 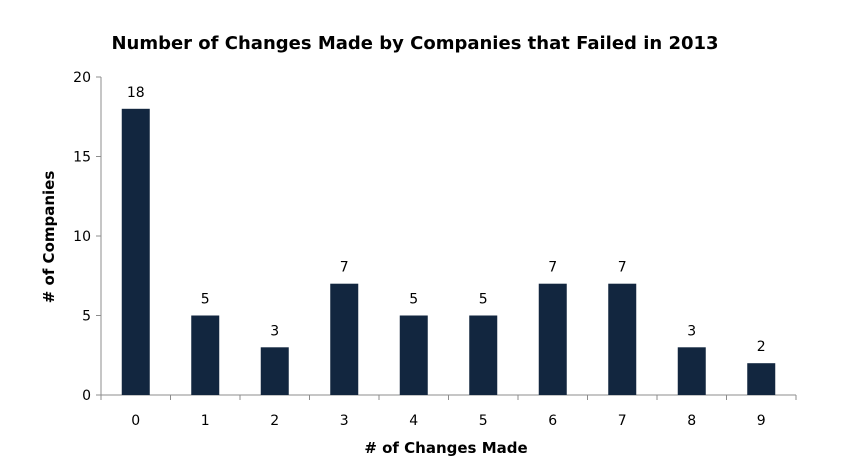 I want to click on y-tick-label: 5, so click(x=86, y=317).